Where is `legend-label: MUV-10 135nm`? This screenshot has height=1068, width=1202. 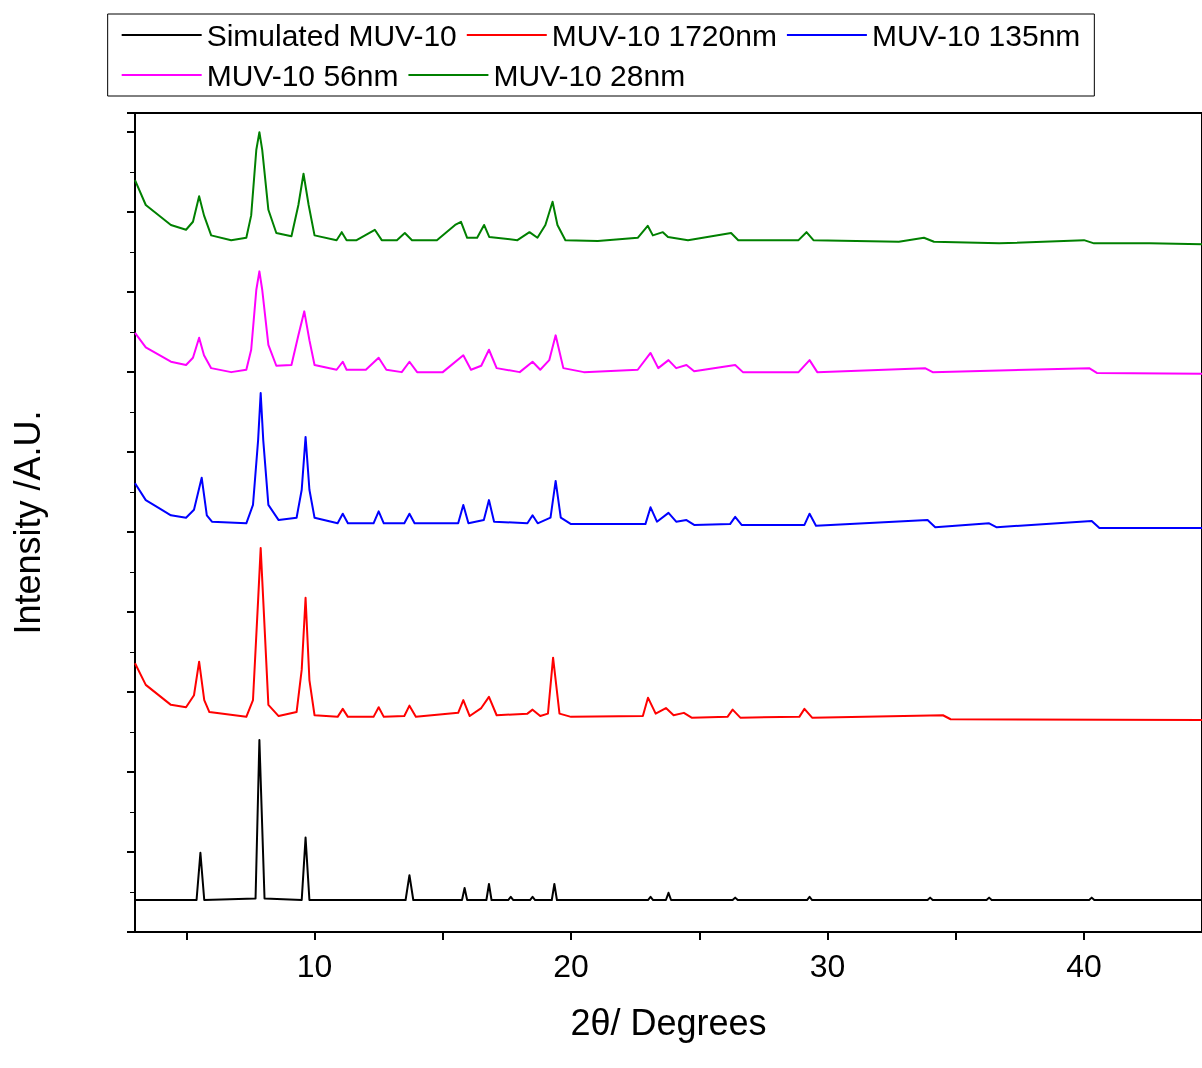 legend-label: MUV-10 135nm is located at coordinates (976, 35).